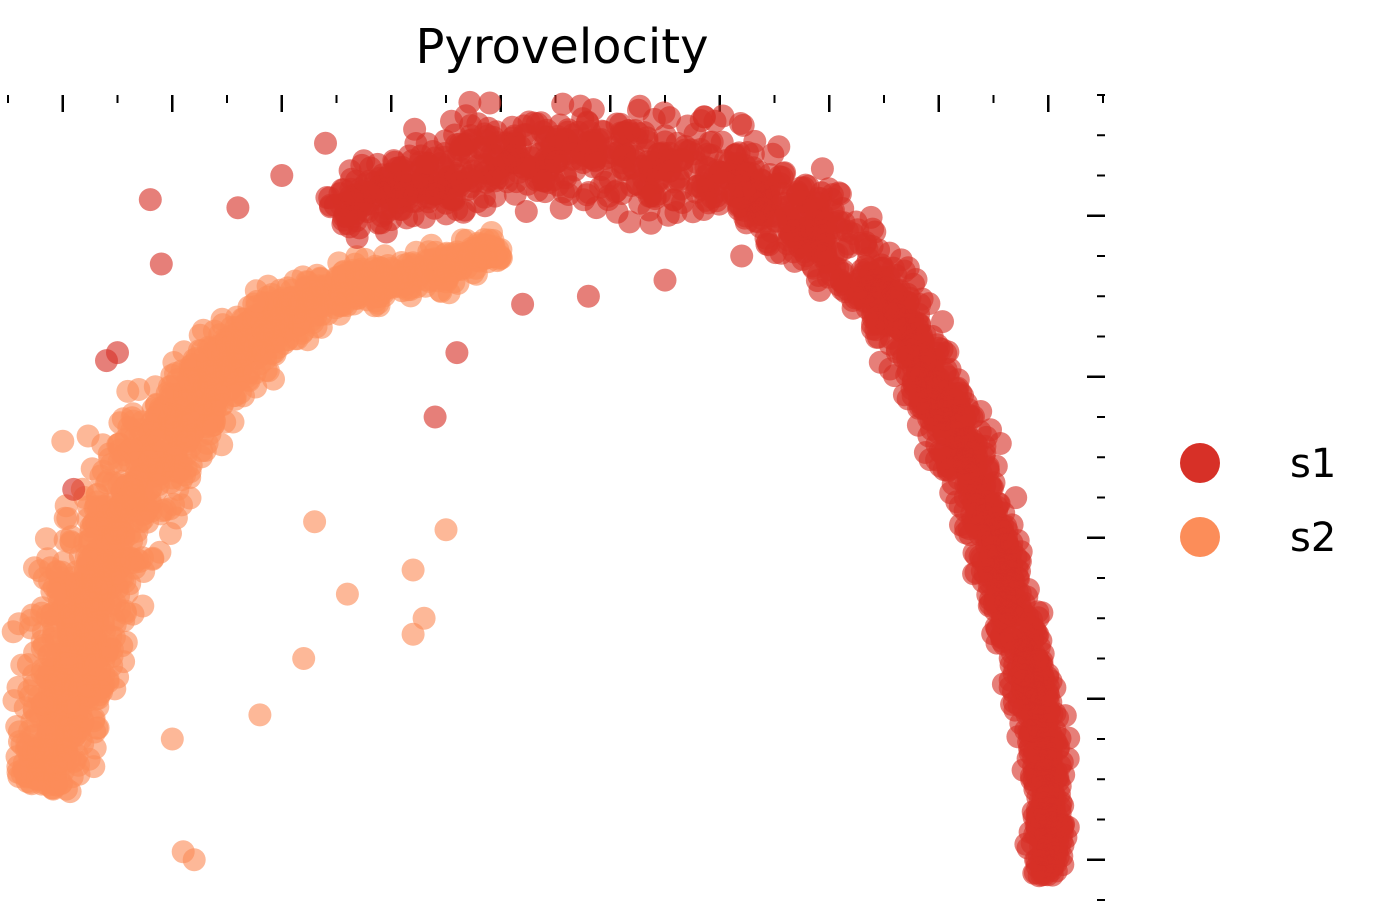  What do you see at coordinates (562, 47) in the screenshot?
I see `chart-title: Pyrovelocity` at bounding box center [562, 47].